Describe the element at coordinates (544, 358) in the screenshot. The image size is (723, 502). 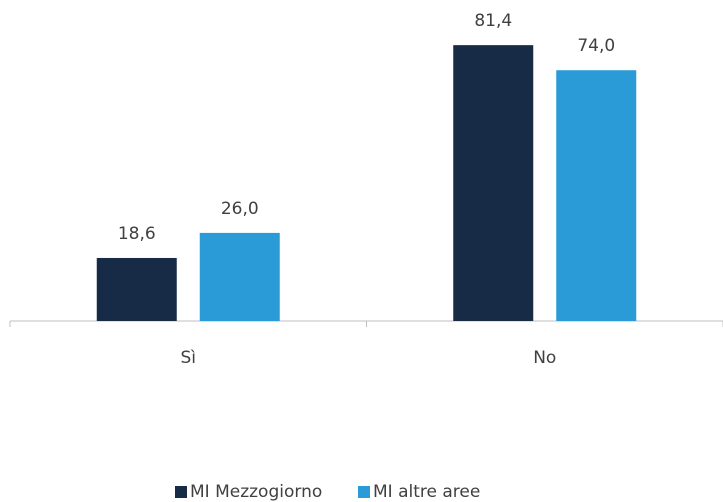
I see `x-tick-label: No` at that location.